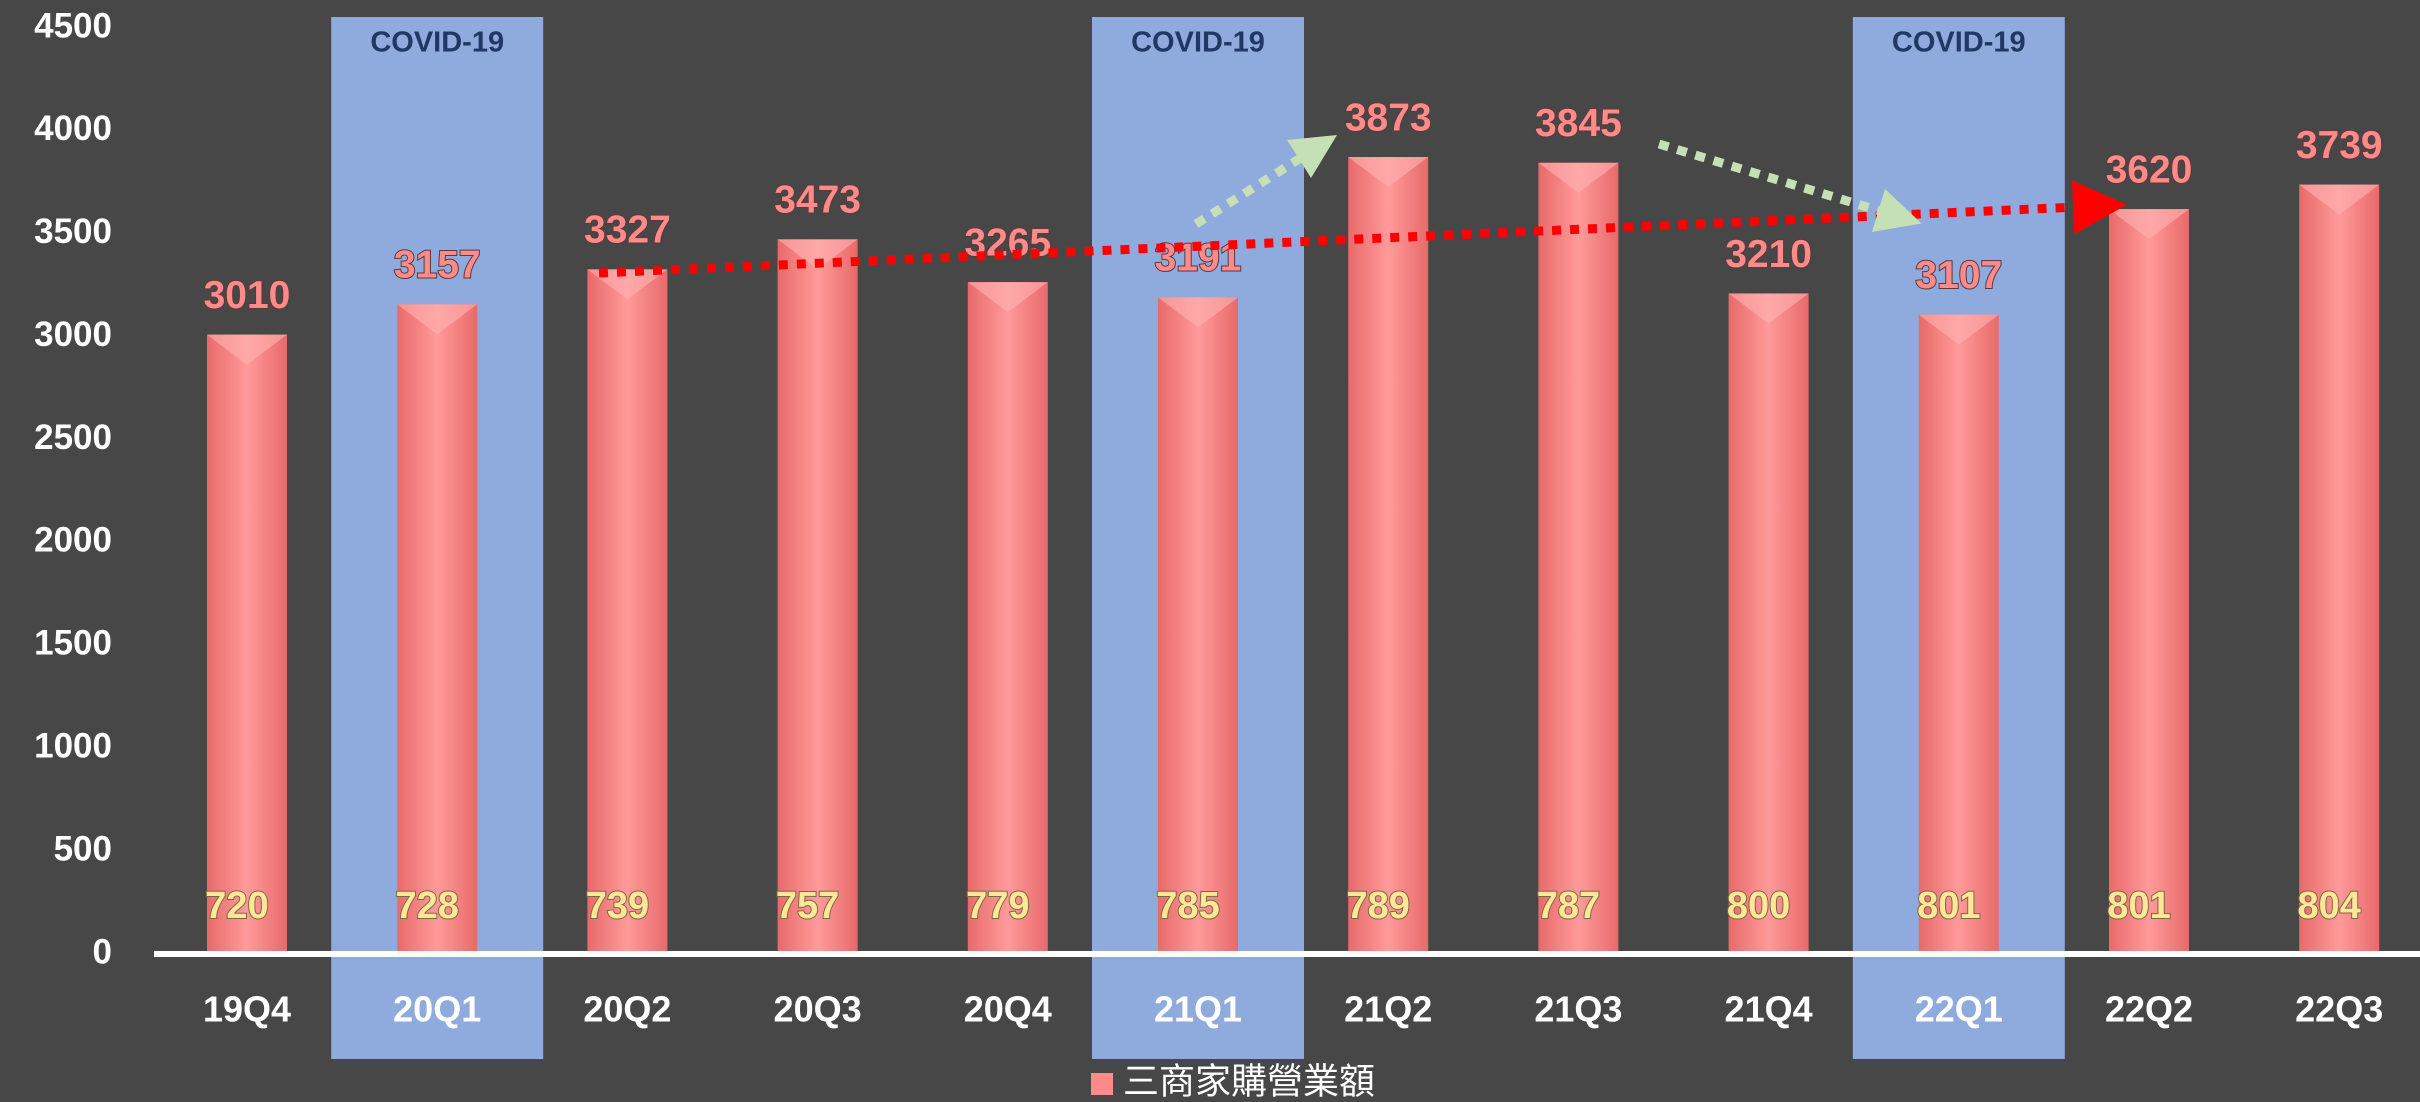 Image resolution: width=2420 pixels, height=1102 pixels. Describe the element at coordinates (2149, 169) in the screenshot. I see `value-label: 3620` at that location.